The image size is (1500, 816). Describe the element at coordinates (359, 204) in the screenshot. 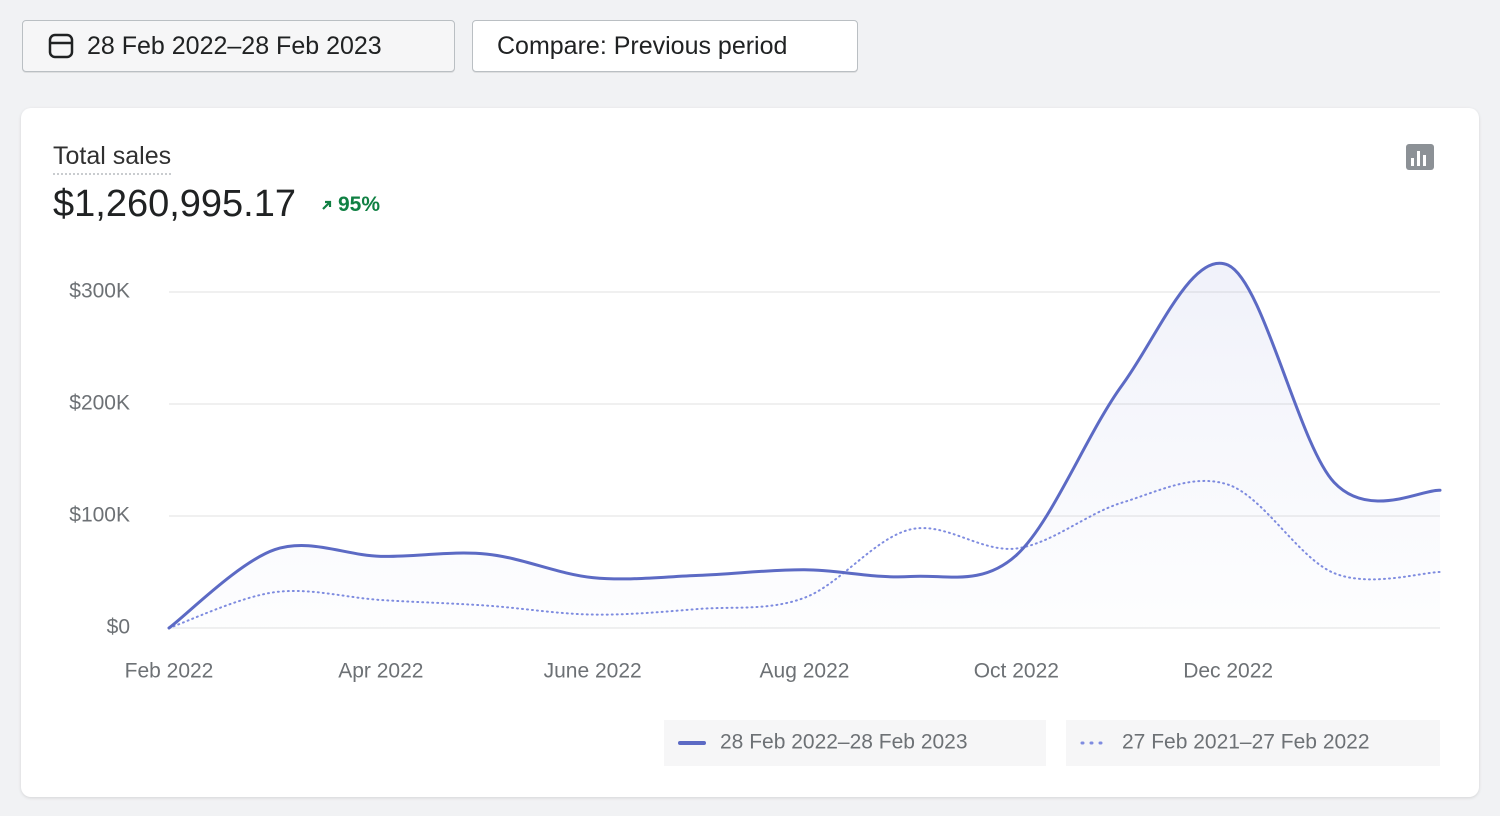

I see `change-value: 95%` at that location.